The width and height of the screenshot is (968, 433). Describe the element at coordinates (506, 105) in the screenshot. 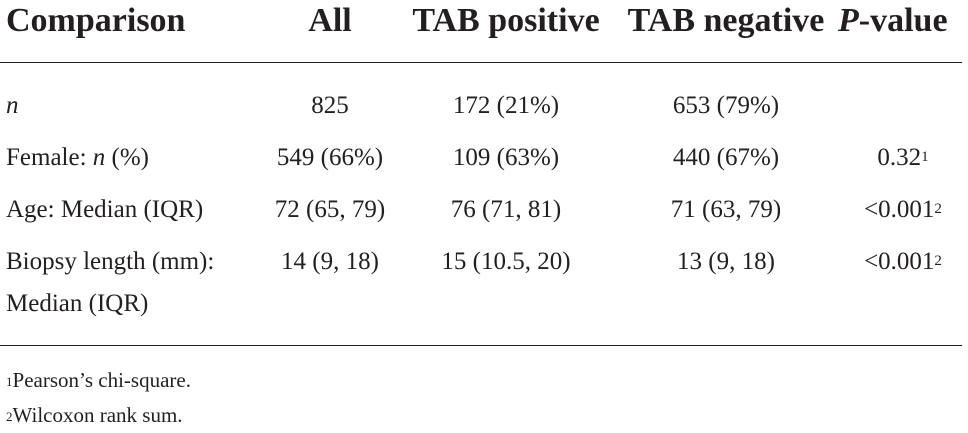

I see `cell-tab-positive: 172 (21%)` at that location.